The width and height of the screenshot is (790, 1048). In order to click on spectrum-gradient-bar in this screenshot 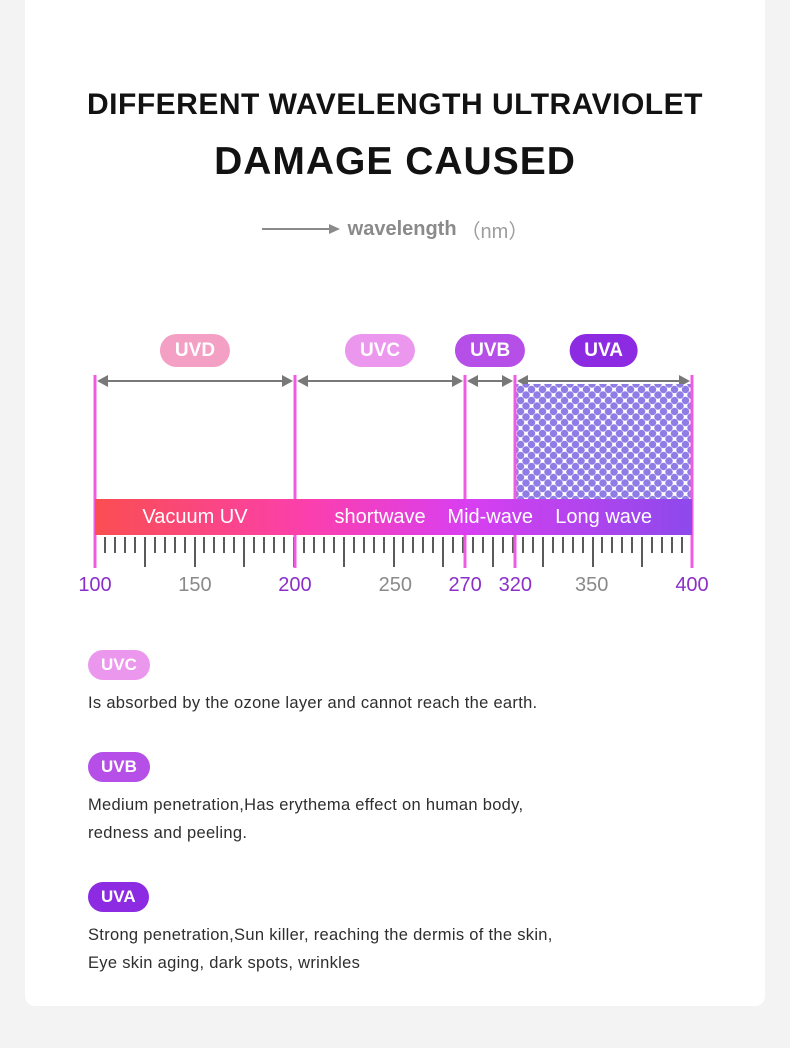, I will do `click(393, 517)`.